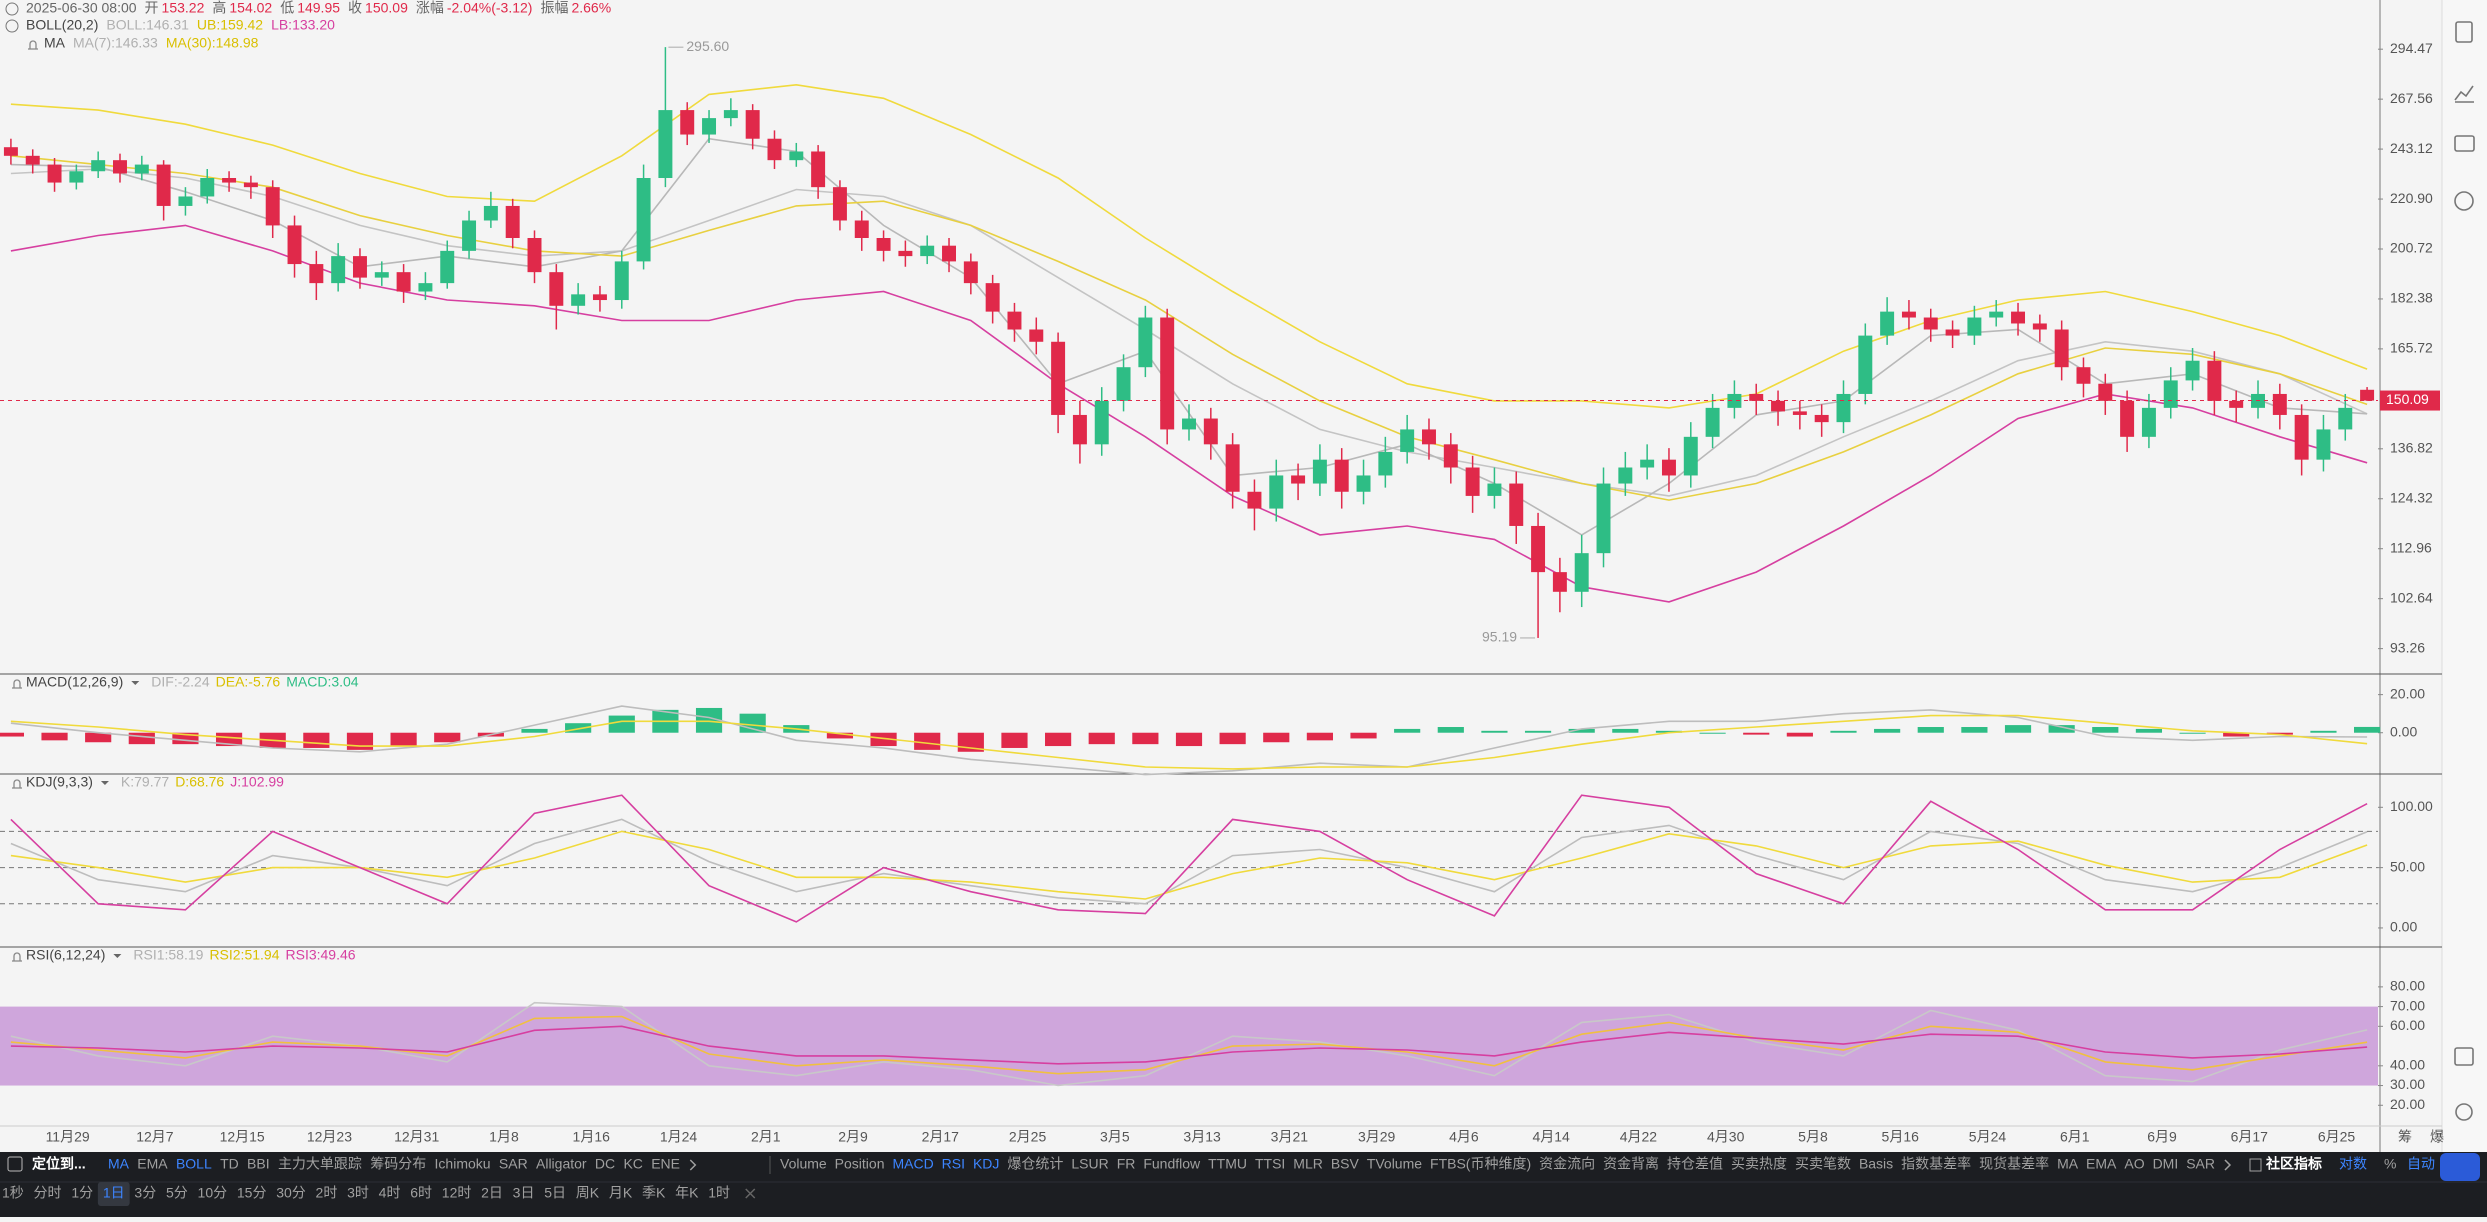 This screenshot has height=1222, width=2487. What do you see at coordinates (320, 1164) in the screenshot?
I see `toolbar-item: 主力大单跟踪` at bounding box center [320, 1164].